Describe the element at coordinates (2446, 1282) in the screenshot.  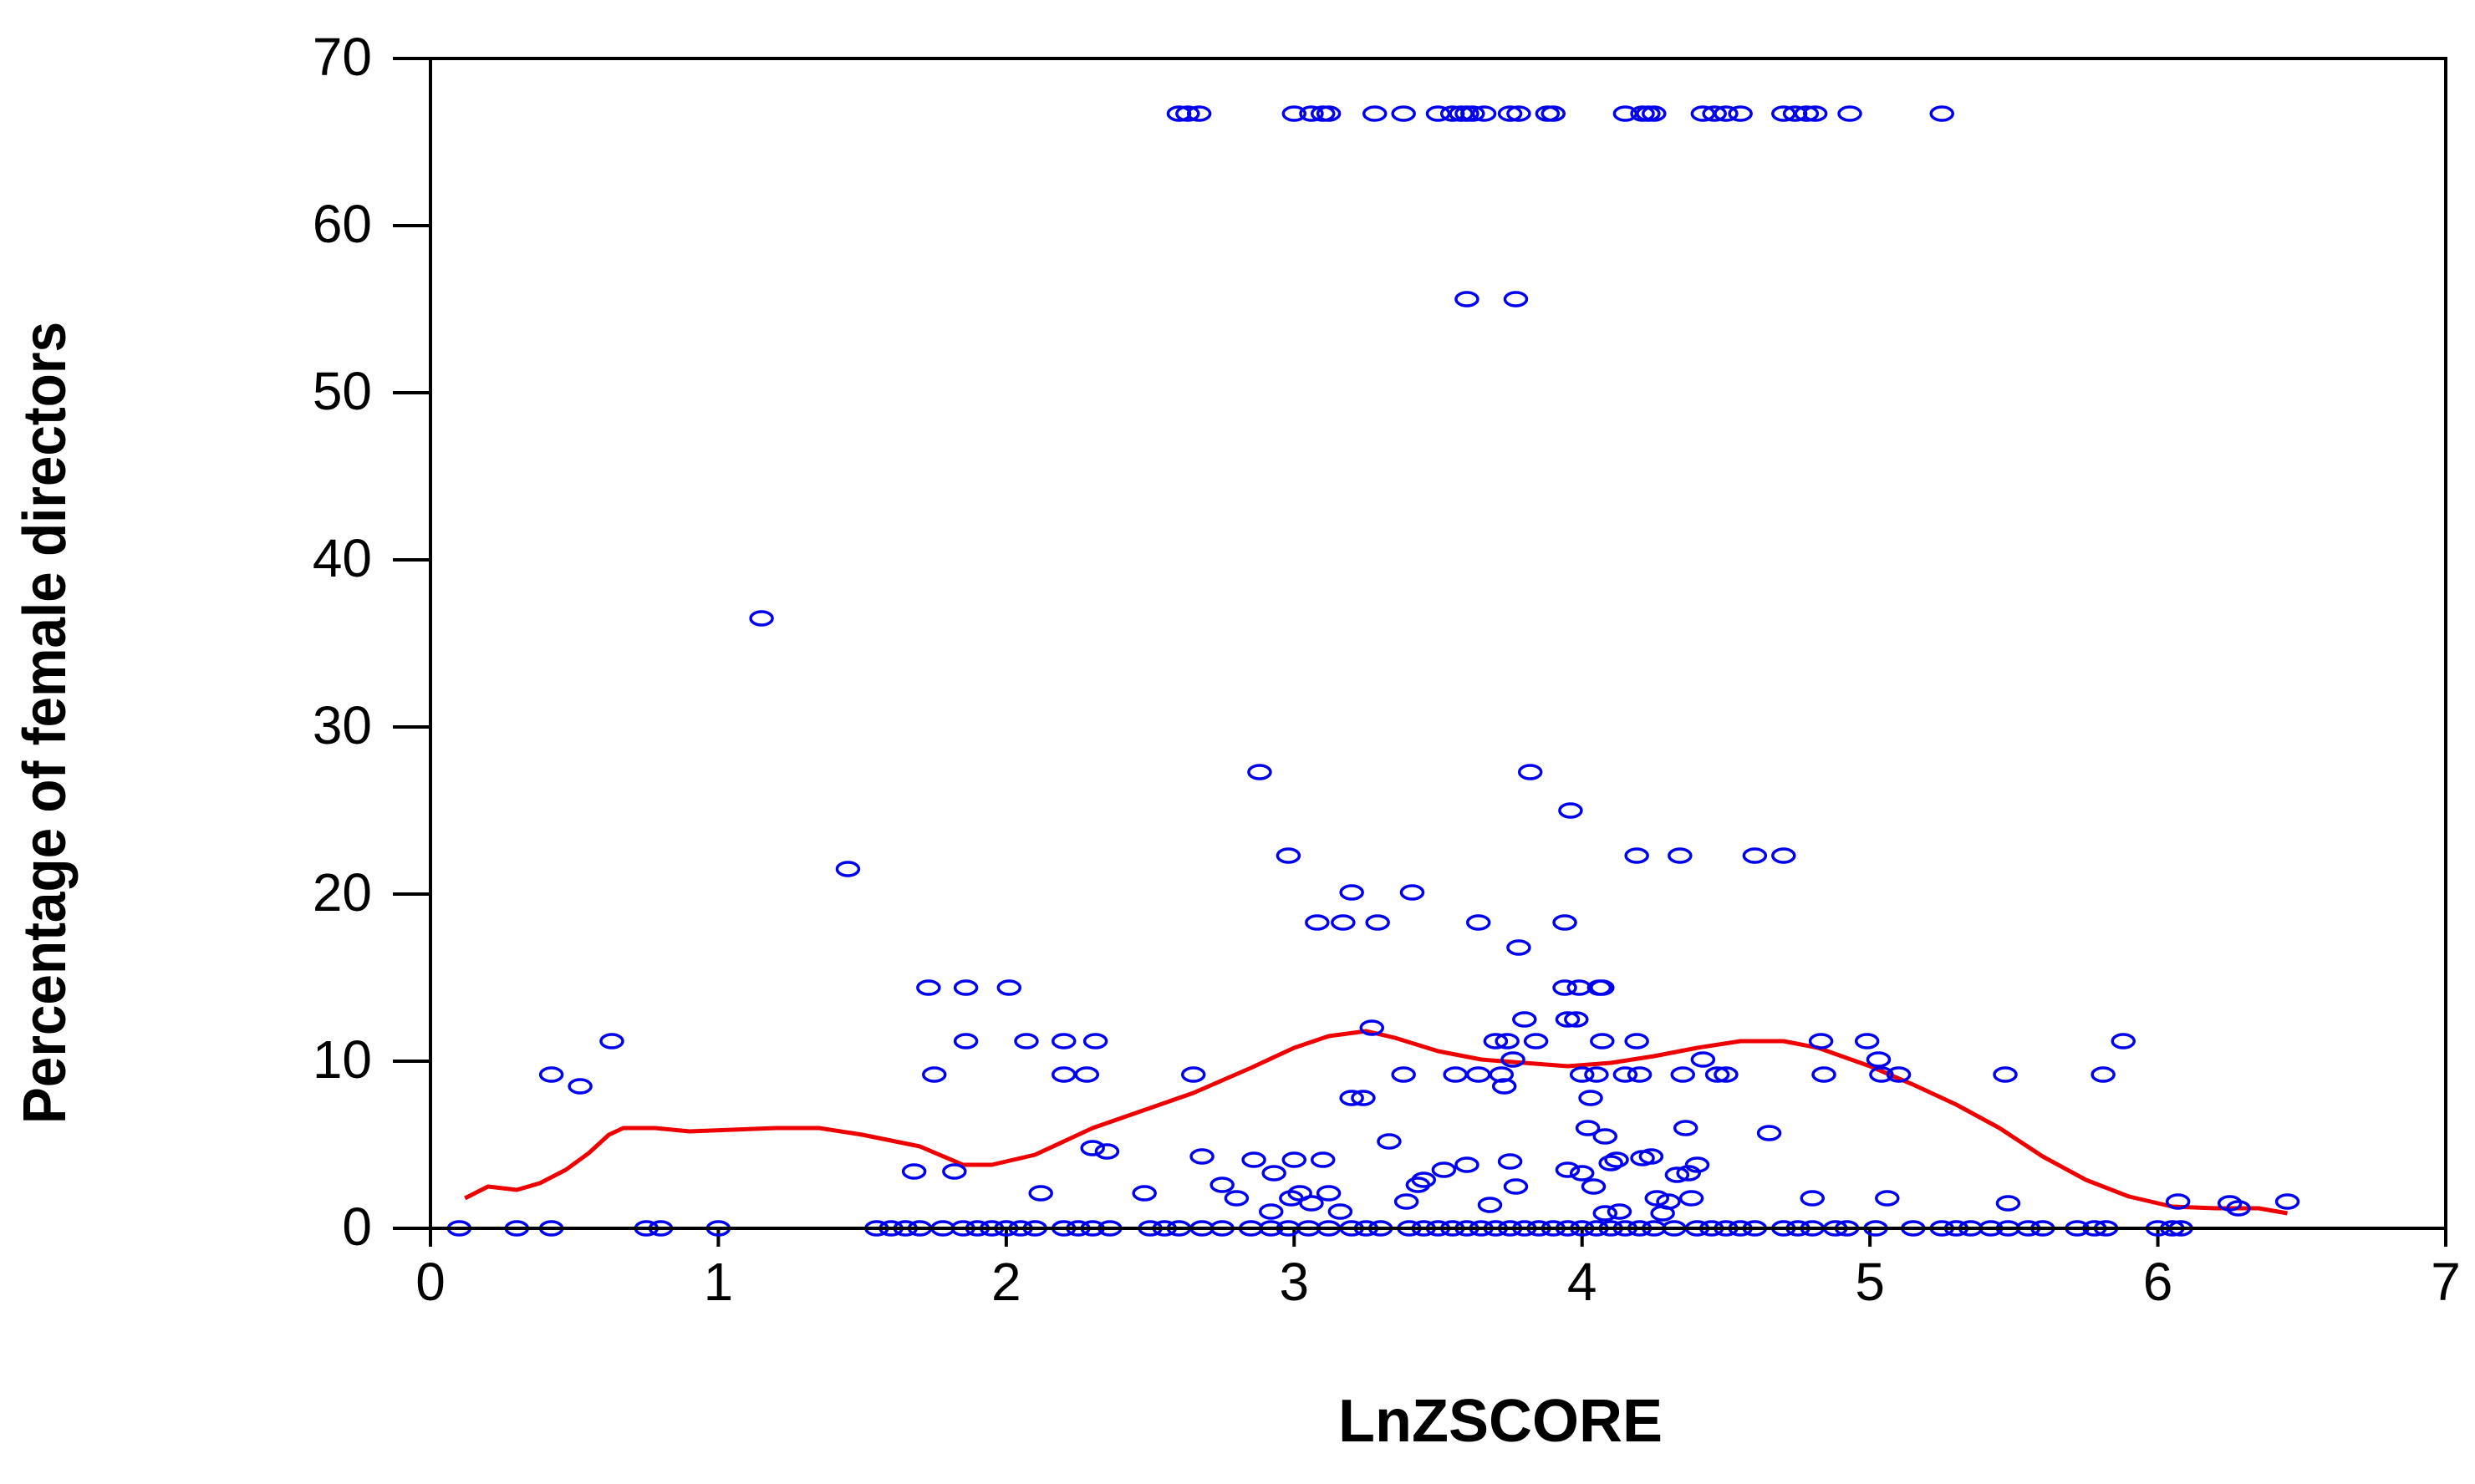
I see `x-tick-label: 7` at that location.